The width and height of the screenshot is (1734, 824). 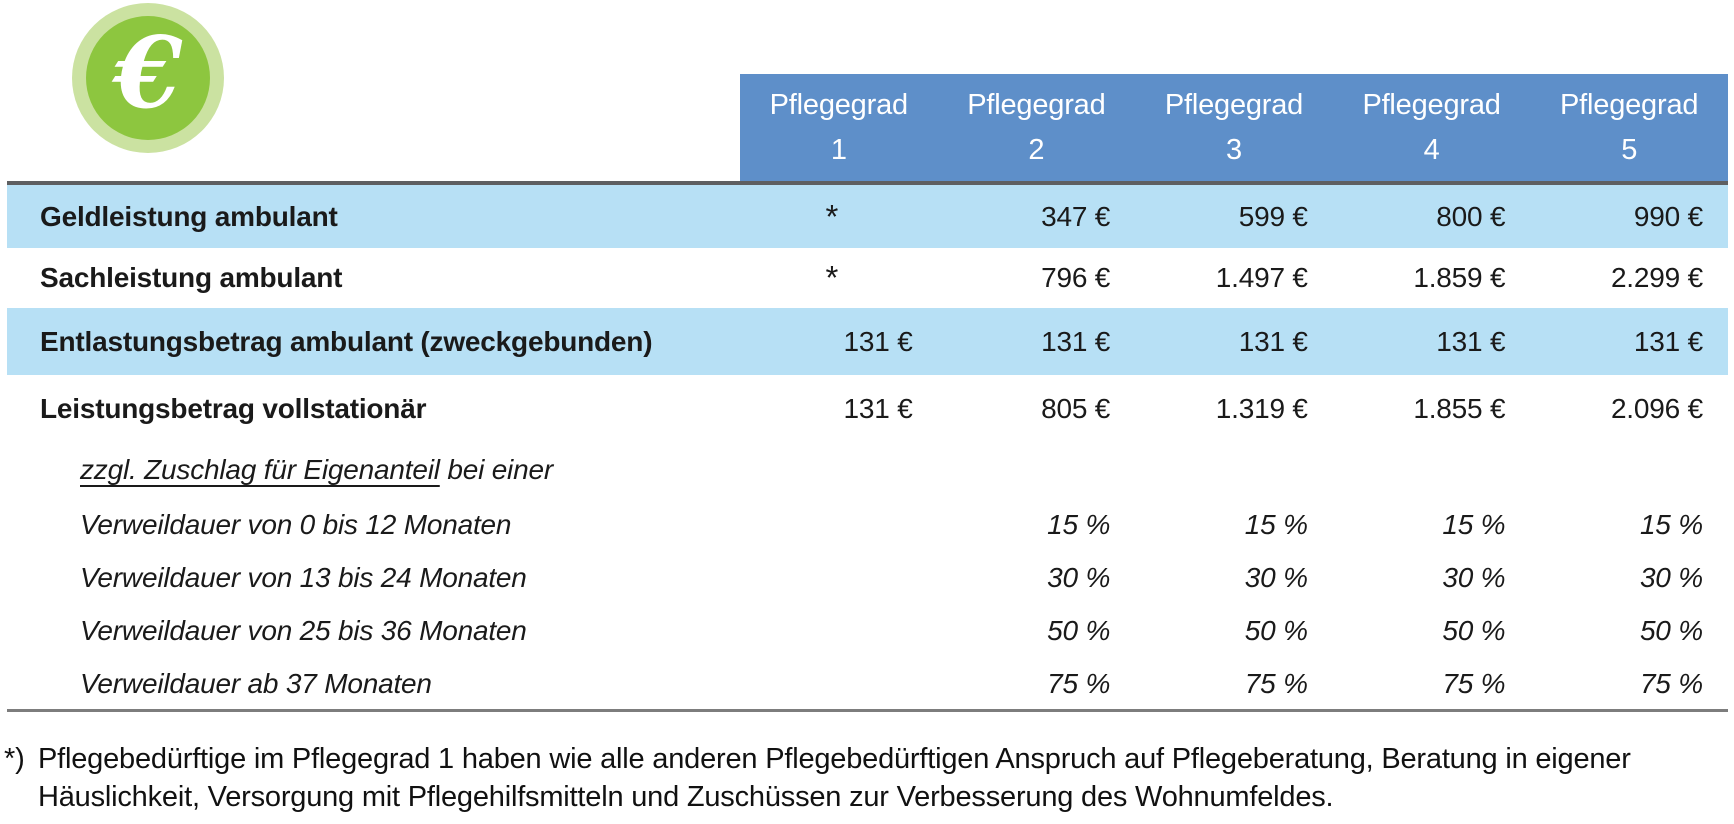 I want to click on cell-pflegegrad-5: 131 €, so click(x=1629, y=341).